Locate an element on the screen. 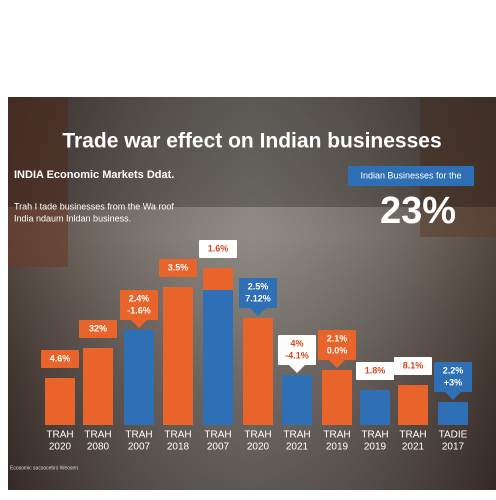 The image size is (496, 500). description-line: Trah I tade businesses from the Wa roof is located at coordinates (94, 206).